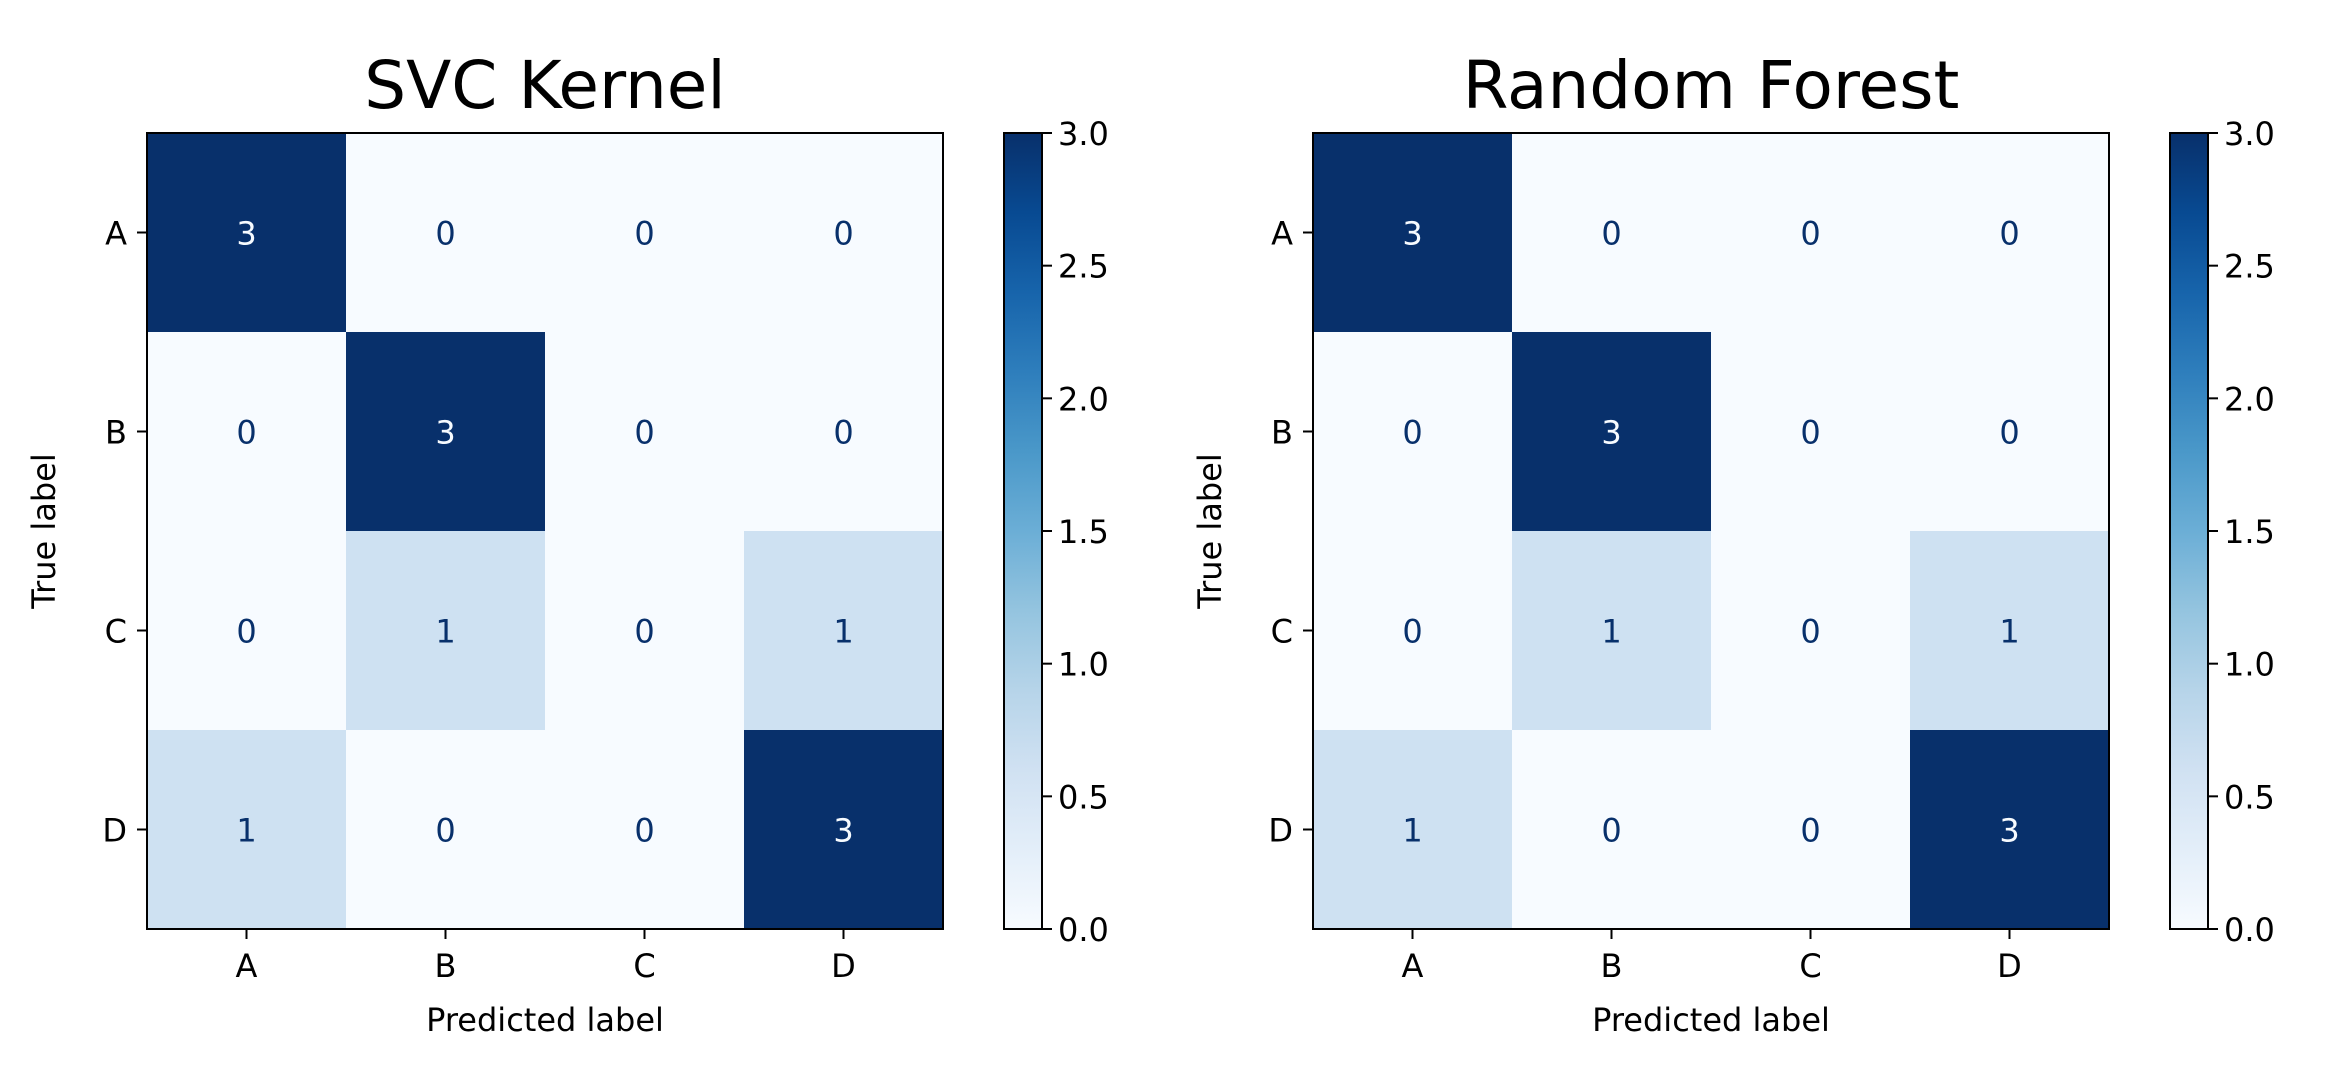 The height and width of the screenshot is (1092, 2350). Describe the element at coordinates (843, 966) in the screenshot. I see `x-tick-label: D` at that location.